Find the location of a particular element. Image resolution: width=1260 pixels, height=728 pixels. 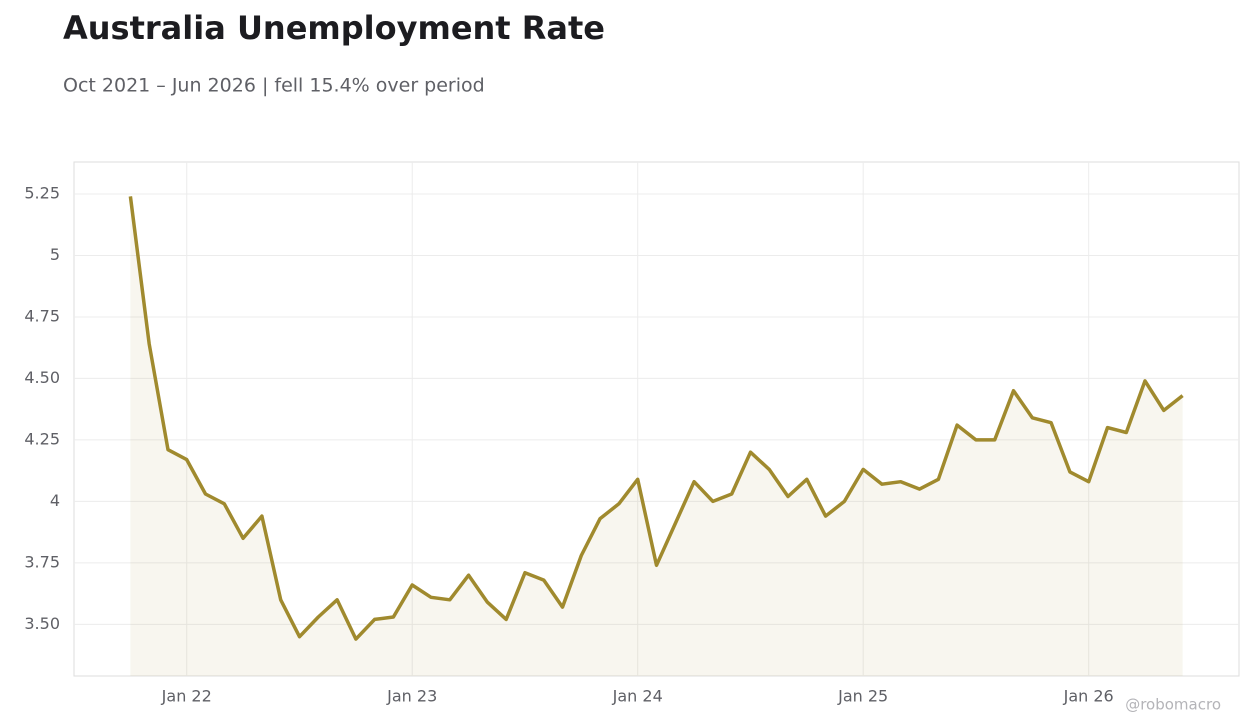

y-tick-label: 3.75 is located at coordinates (42, 561).